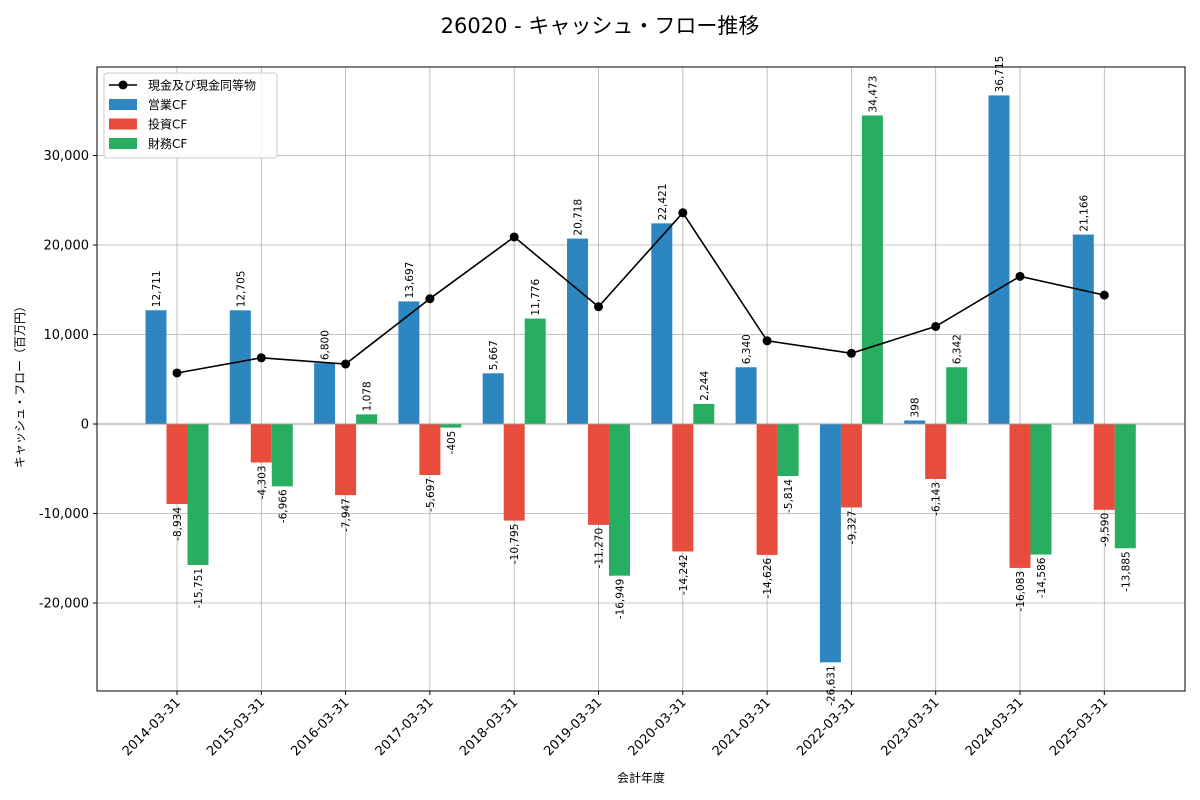 The height and width of the screenshot is (800, 1200). Describe the element at coordinates (283, 506) in the screenshot. I see `bar-value-label: -6,966` at that location.